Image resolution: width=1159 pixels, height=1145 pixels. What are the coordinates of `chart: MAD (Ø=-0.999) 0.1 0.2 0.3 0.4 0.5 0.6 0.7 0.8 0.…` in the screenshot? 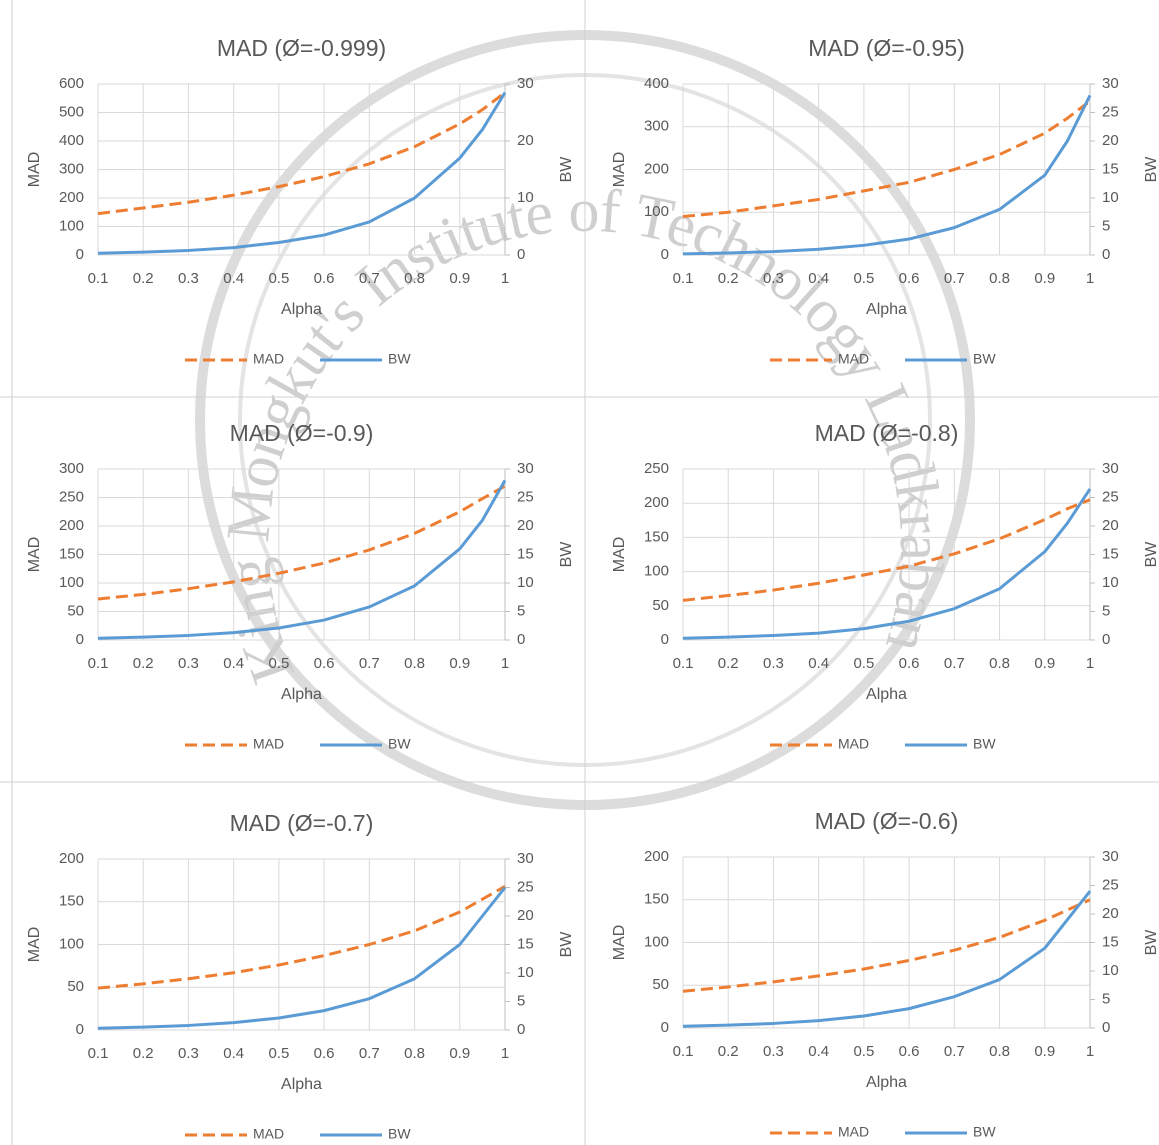 It's located at (300, 201).